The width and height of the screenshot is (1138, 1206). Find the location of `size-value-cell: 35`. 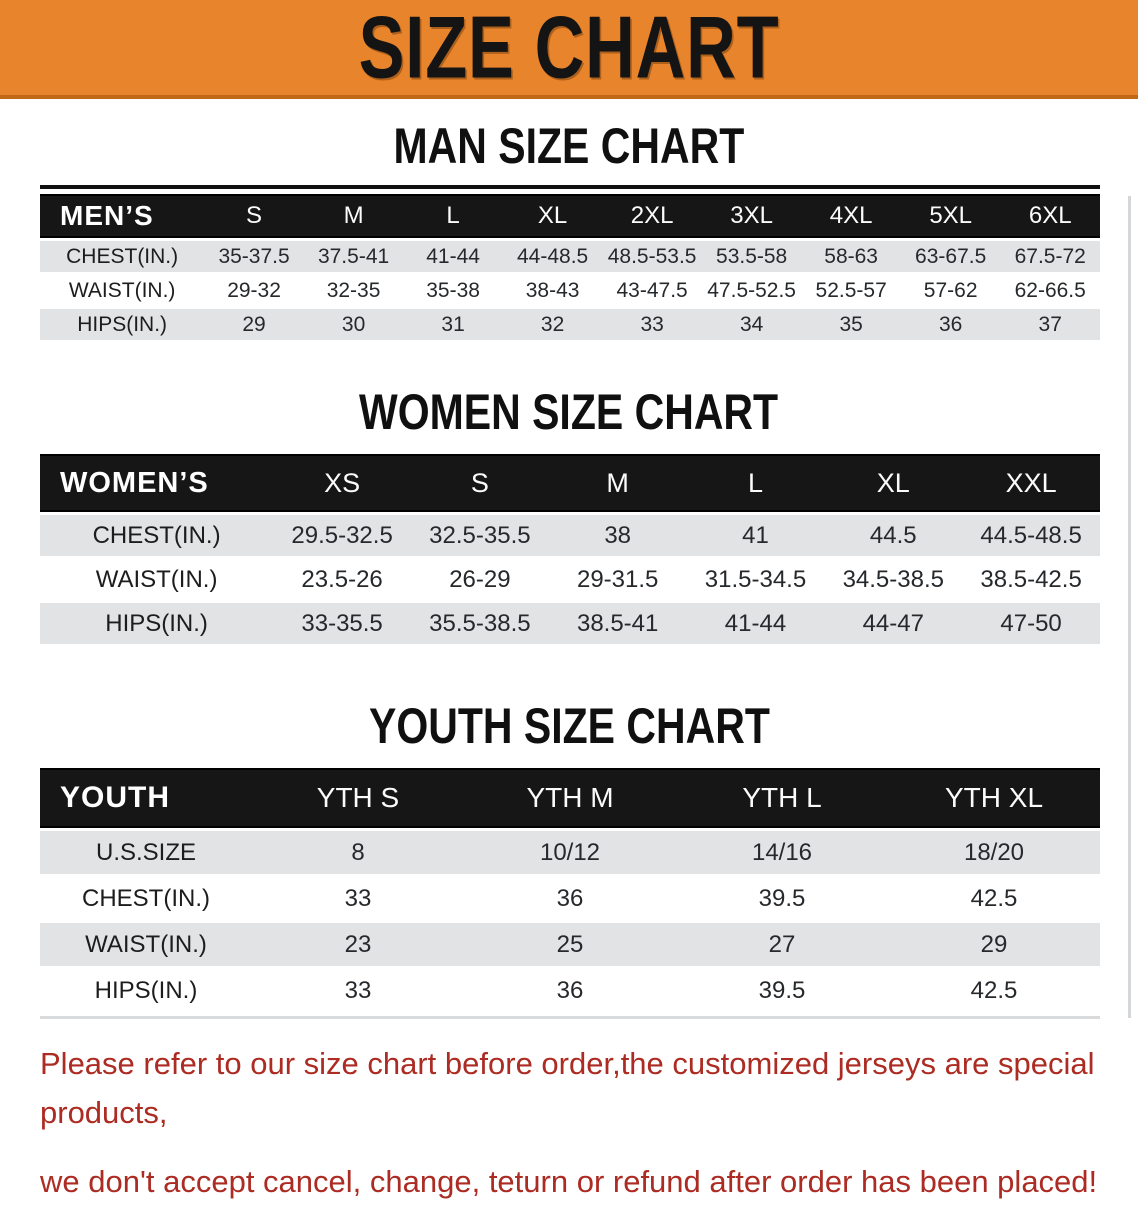

size-value-cell: 35 is located at coordinates (851, 324).